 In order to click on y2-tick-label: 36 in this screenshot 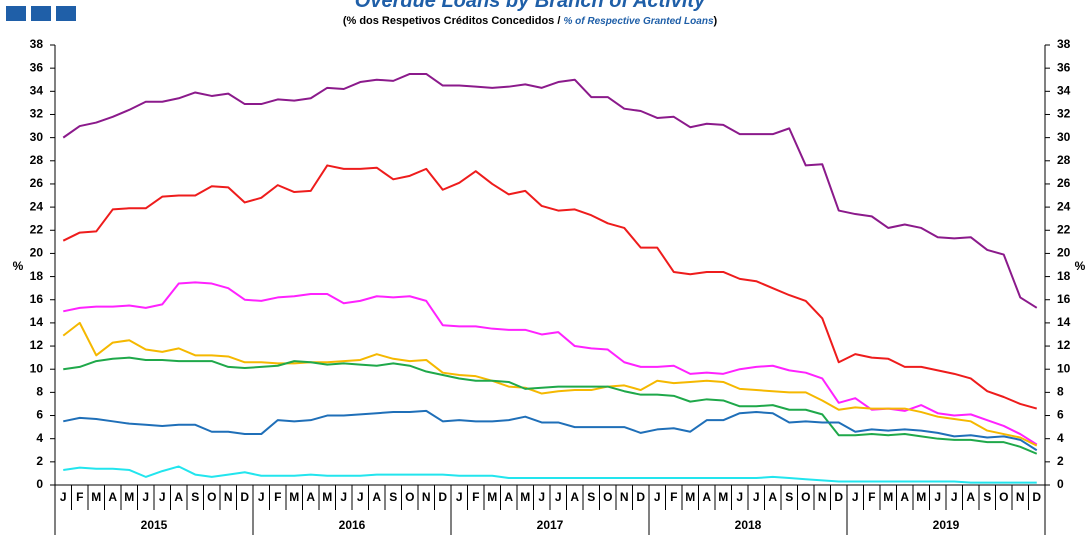, I will do `click(1064, 67)`.